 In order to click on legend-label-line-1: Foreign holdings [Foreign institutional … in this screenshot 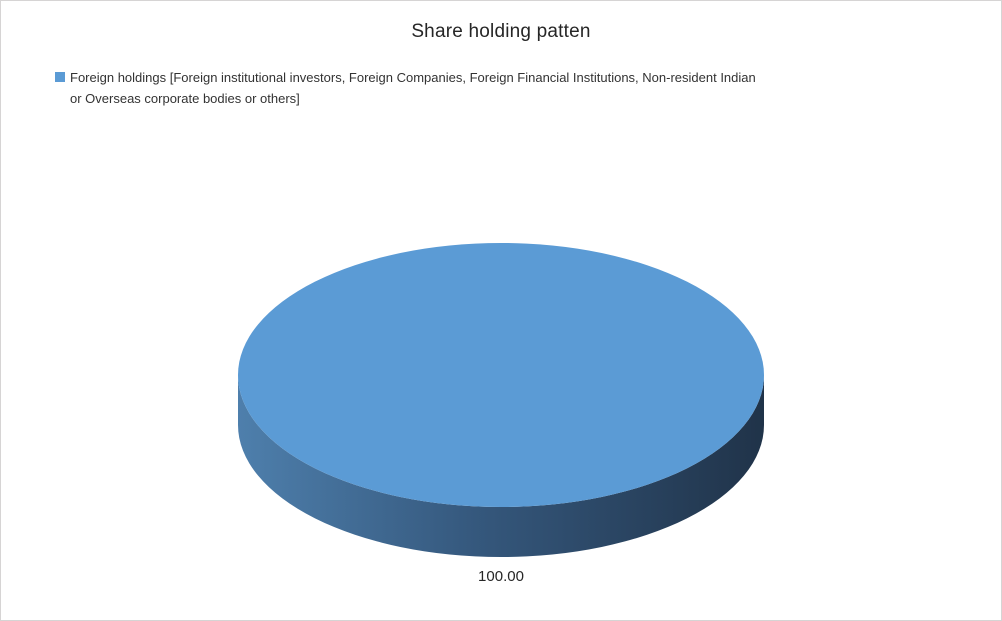, I will do `click(413, 77)`.